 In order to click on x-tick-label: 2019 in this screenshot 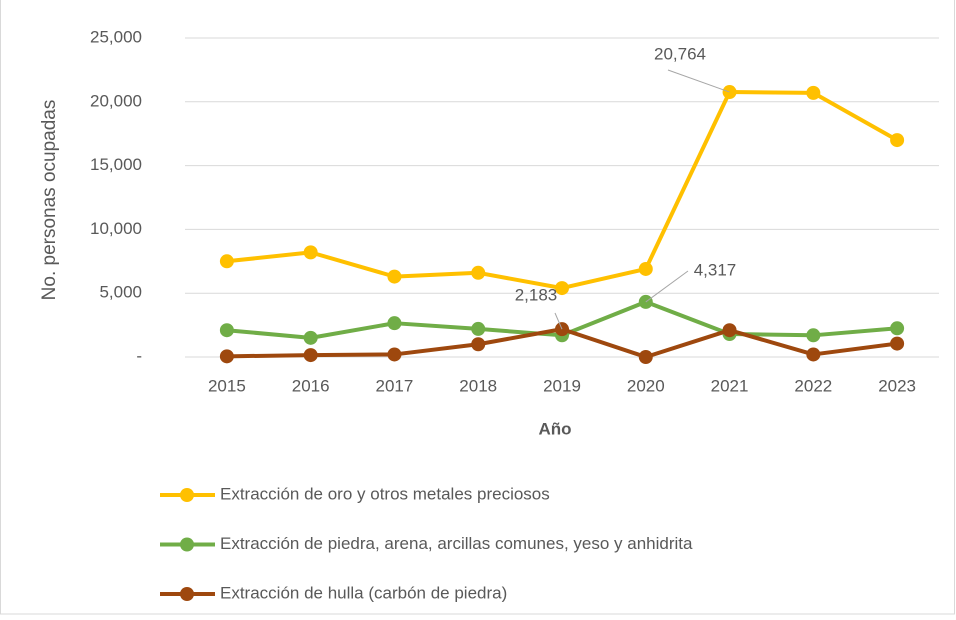, I will do `click(562, 385)`.